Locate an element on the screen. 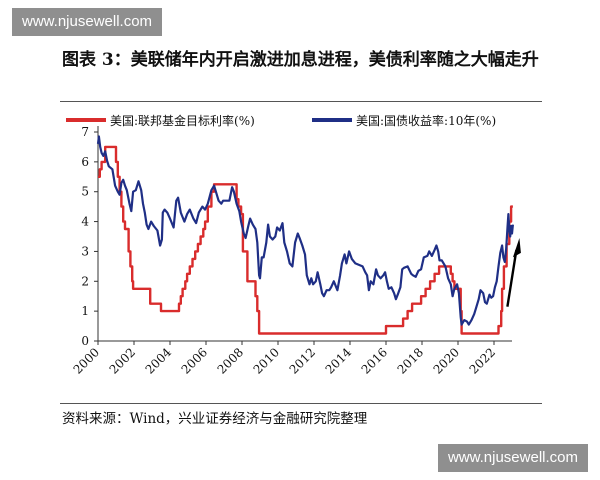 This screenshot has width=600, height=480. y-tick-label: 4 is located at coordinates (85, 222).